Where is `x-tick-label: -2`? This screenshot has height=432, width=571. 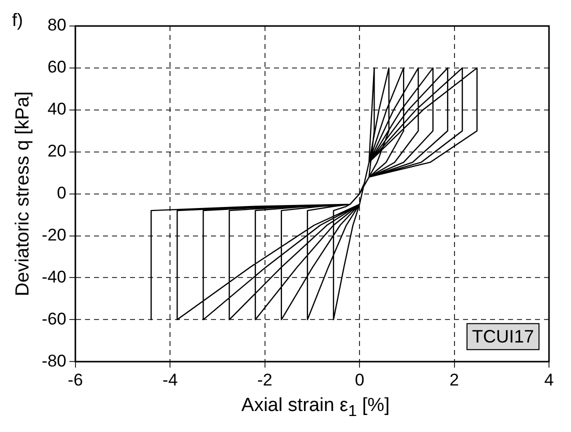
x-tick-label: -2 is located at coordinates (264, 380).